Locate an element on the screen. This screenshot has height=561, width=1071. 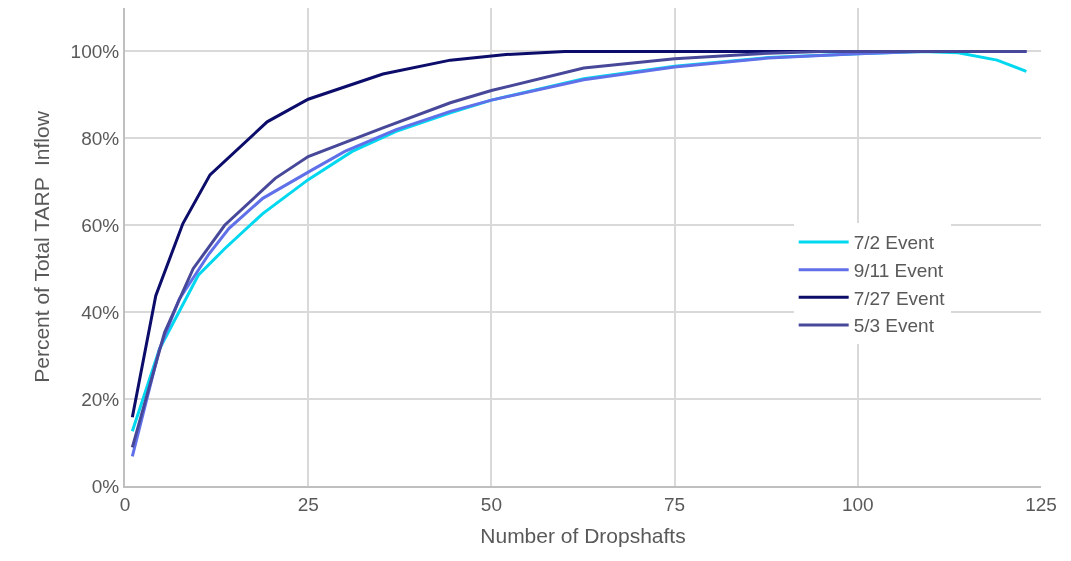
x-tick-label: 50 is located at coordinates (491, 504).